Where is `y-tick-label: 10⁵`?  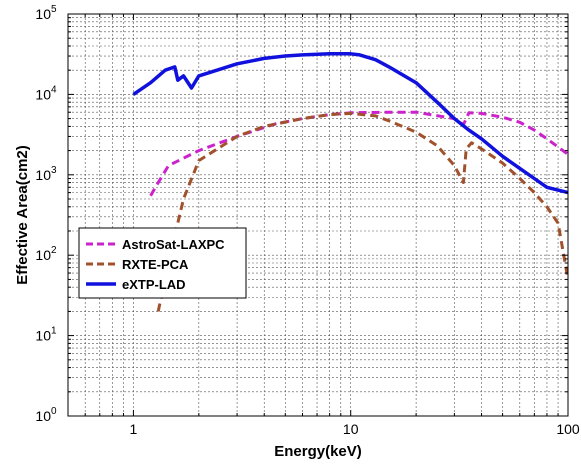
y-tick-label: 10⁵ is located at coordinates (46, 13).